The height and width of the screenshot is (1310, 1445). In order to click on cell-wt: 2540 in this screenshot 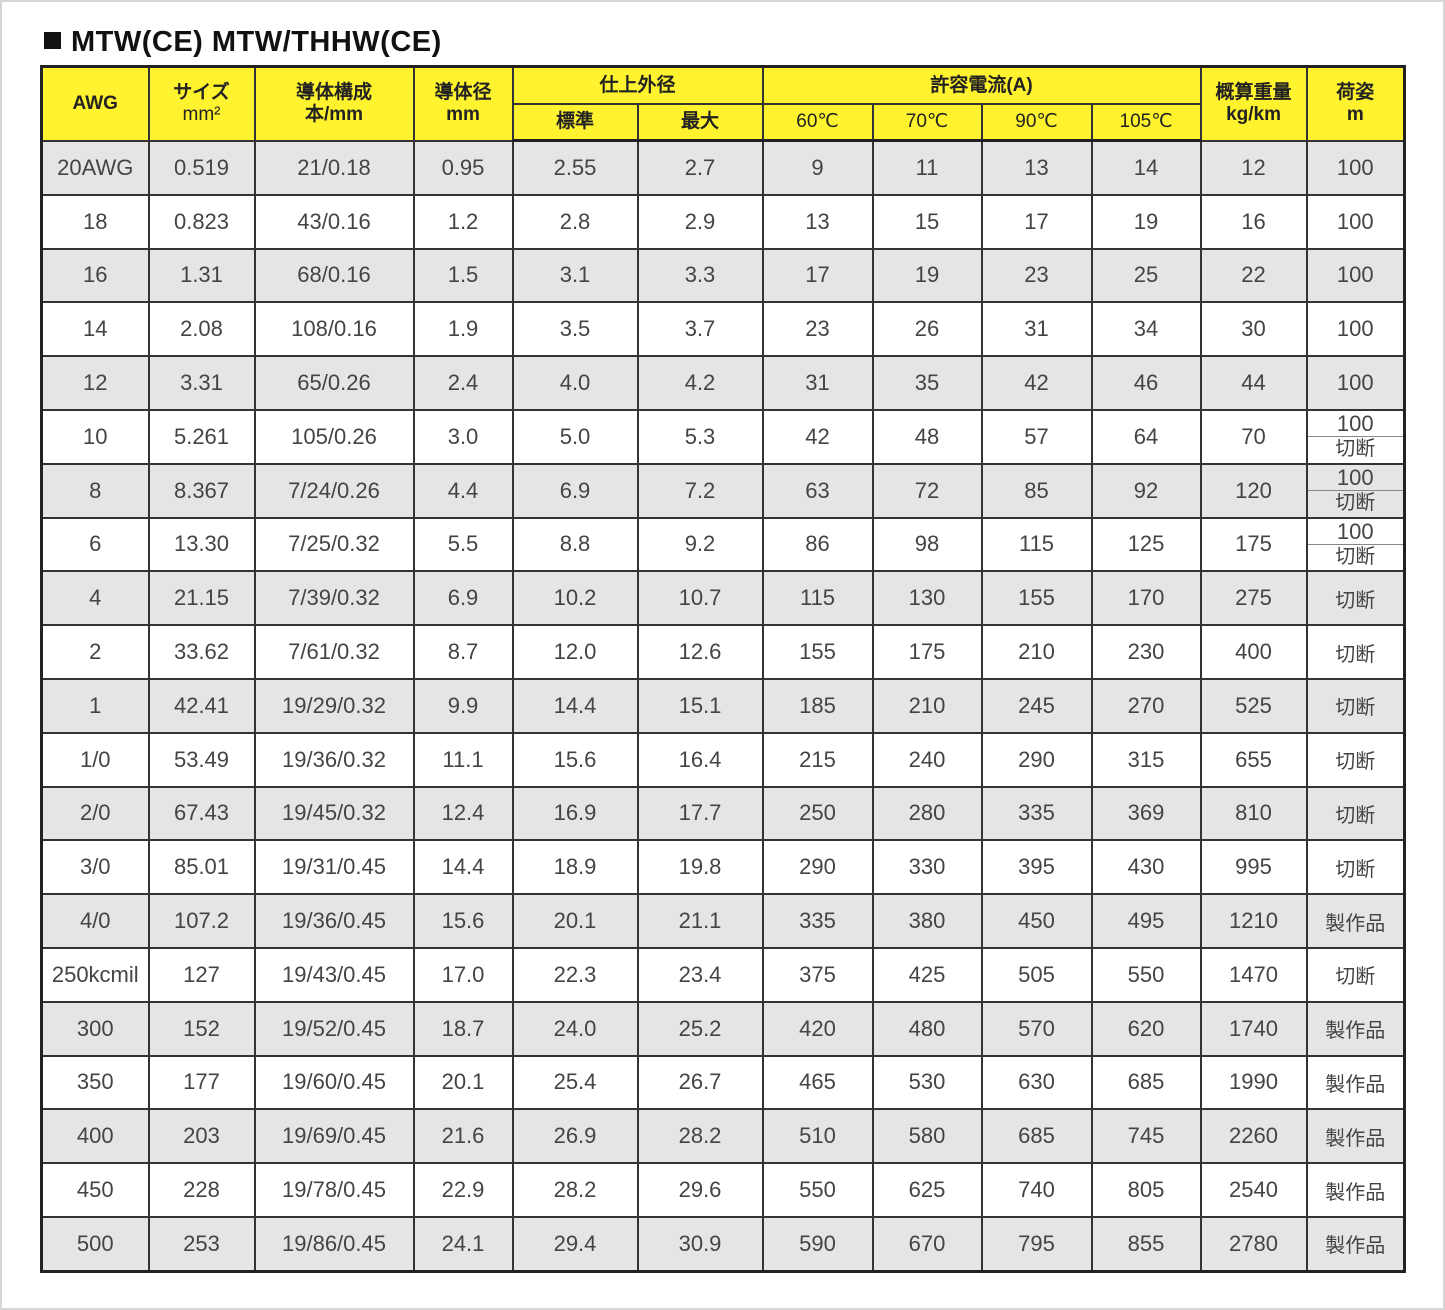, I will do `click(1253, 1190)`.